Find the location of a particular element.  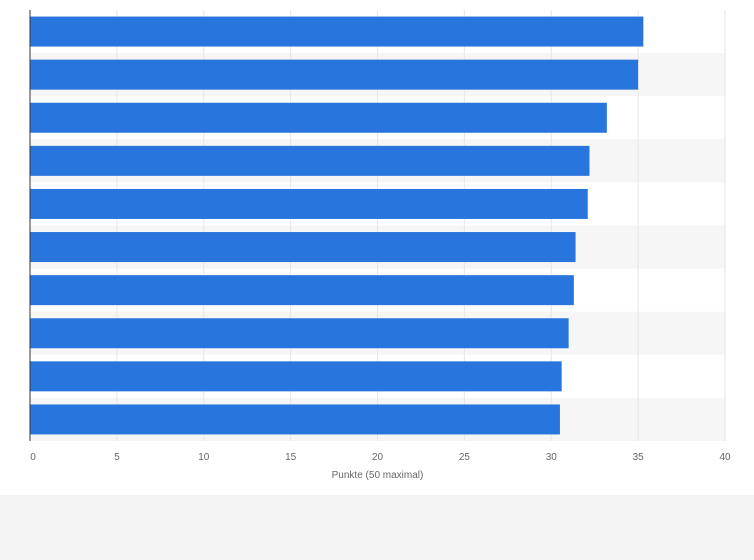

x-tick-label: 30 is located at coordinates (552, 457).